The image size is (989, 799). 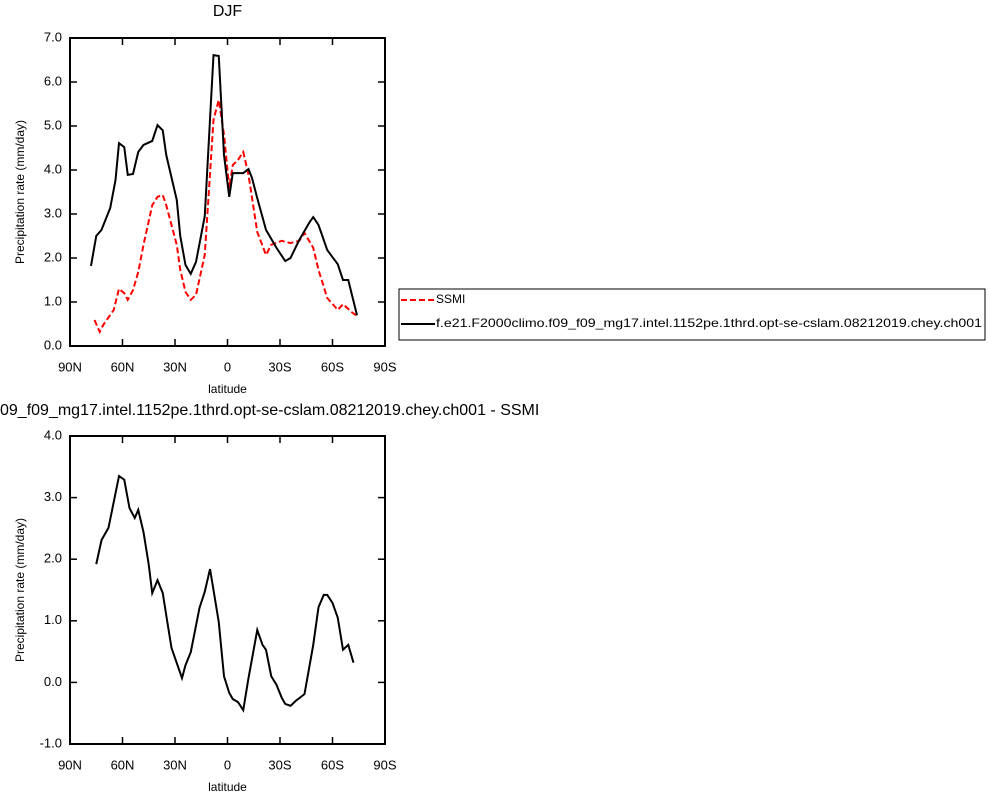 I want to click on y-tick-label: 6.0, so click(x=53, y=80).